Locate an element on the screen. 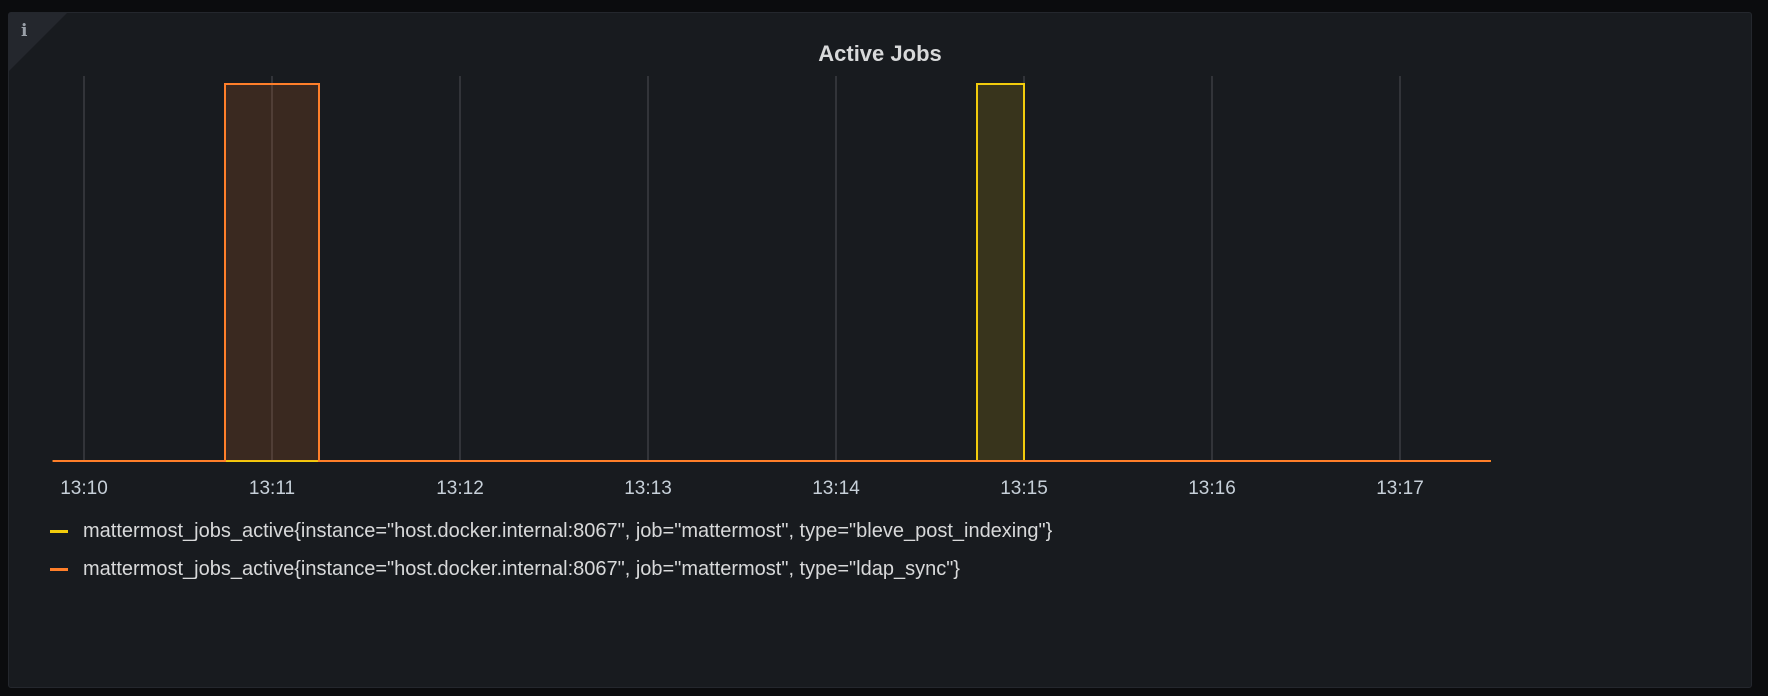  x-tick-label: 13:13 is located at coordinates (648, 488).